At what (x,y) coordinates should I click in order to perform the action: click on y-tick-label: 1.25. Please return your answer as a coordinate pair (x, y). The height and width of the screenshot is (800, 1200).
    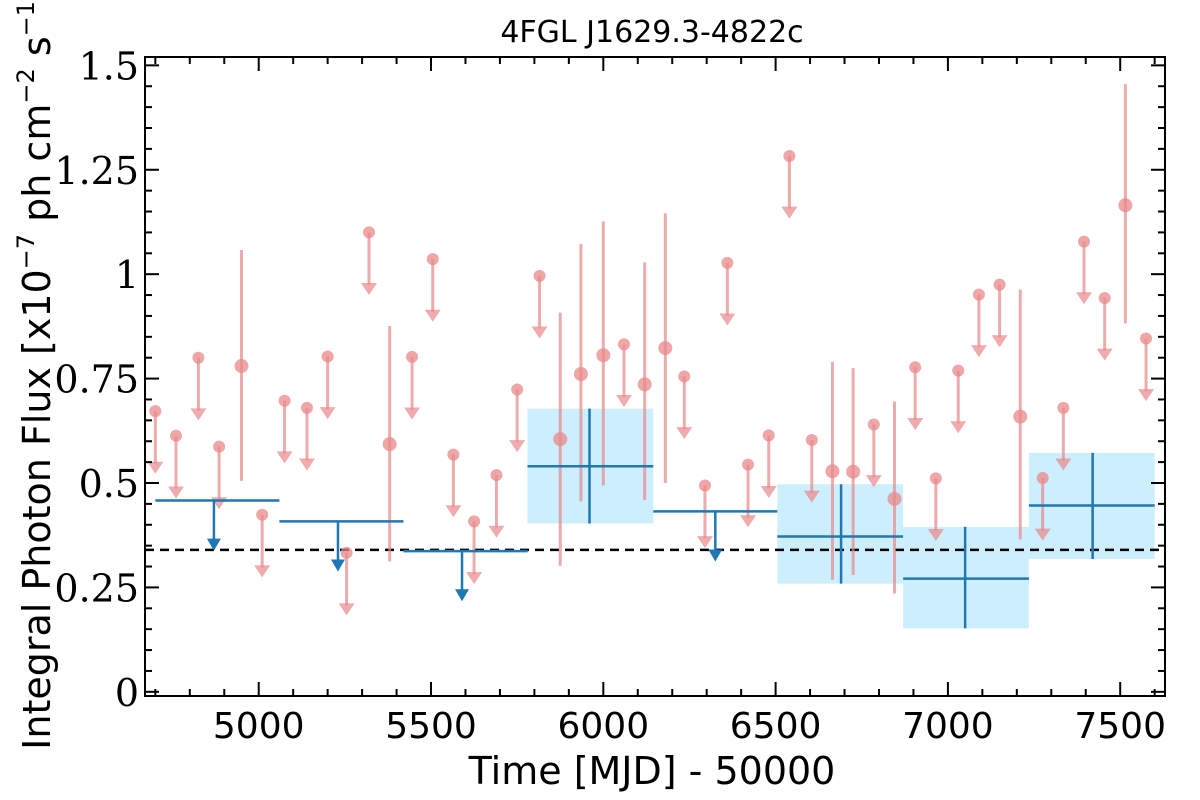
    Looking at the image, I should click on (96, 171).